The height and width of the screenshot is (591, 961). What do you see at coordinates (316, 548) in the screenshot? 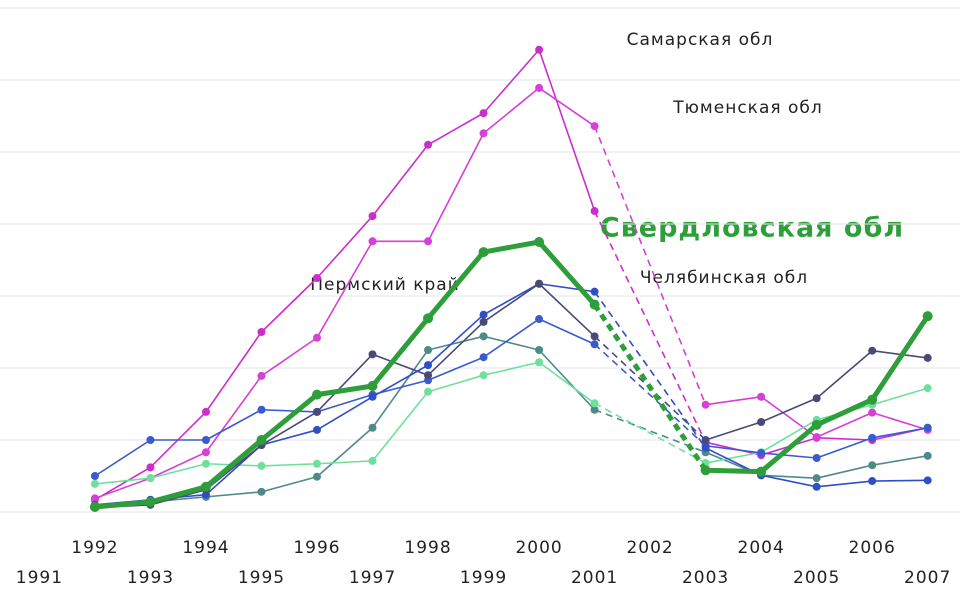
I see `x-tick-label: 1996` at bounding box center [316, 548].